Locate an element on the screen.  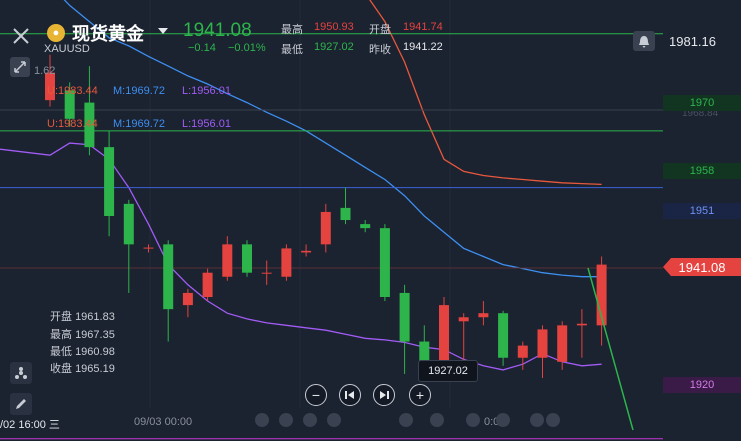
level-tag-1951: 1951 is located at coordinates (702, 211).